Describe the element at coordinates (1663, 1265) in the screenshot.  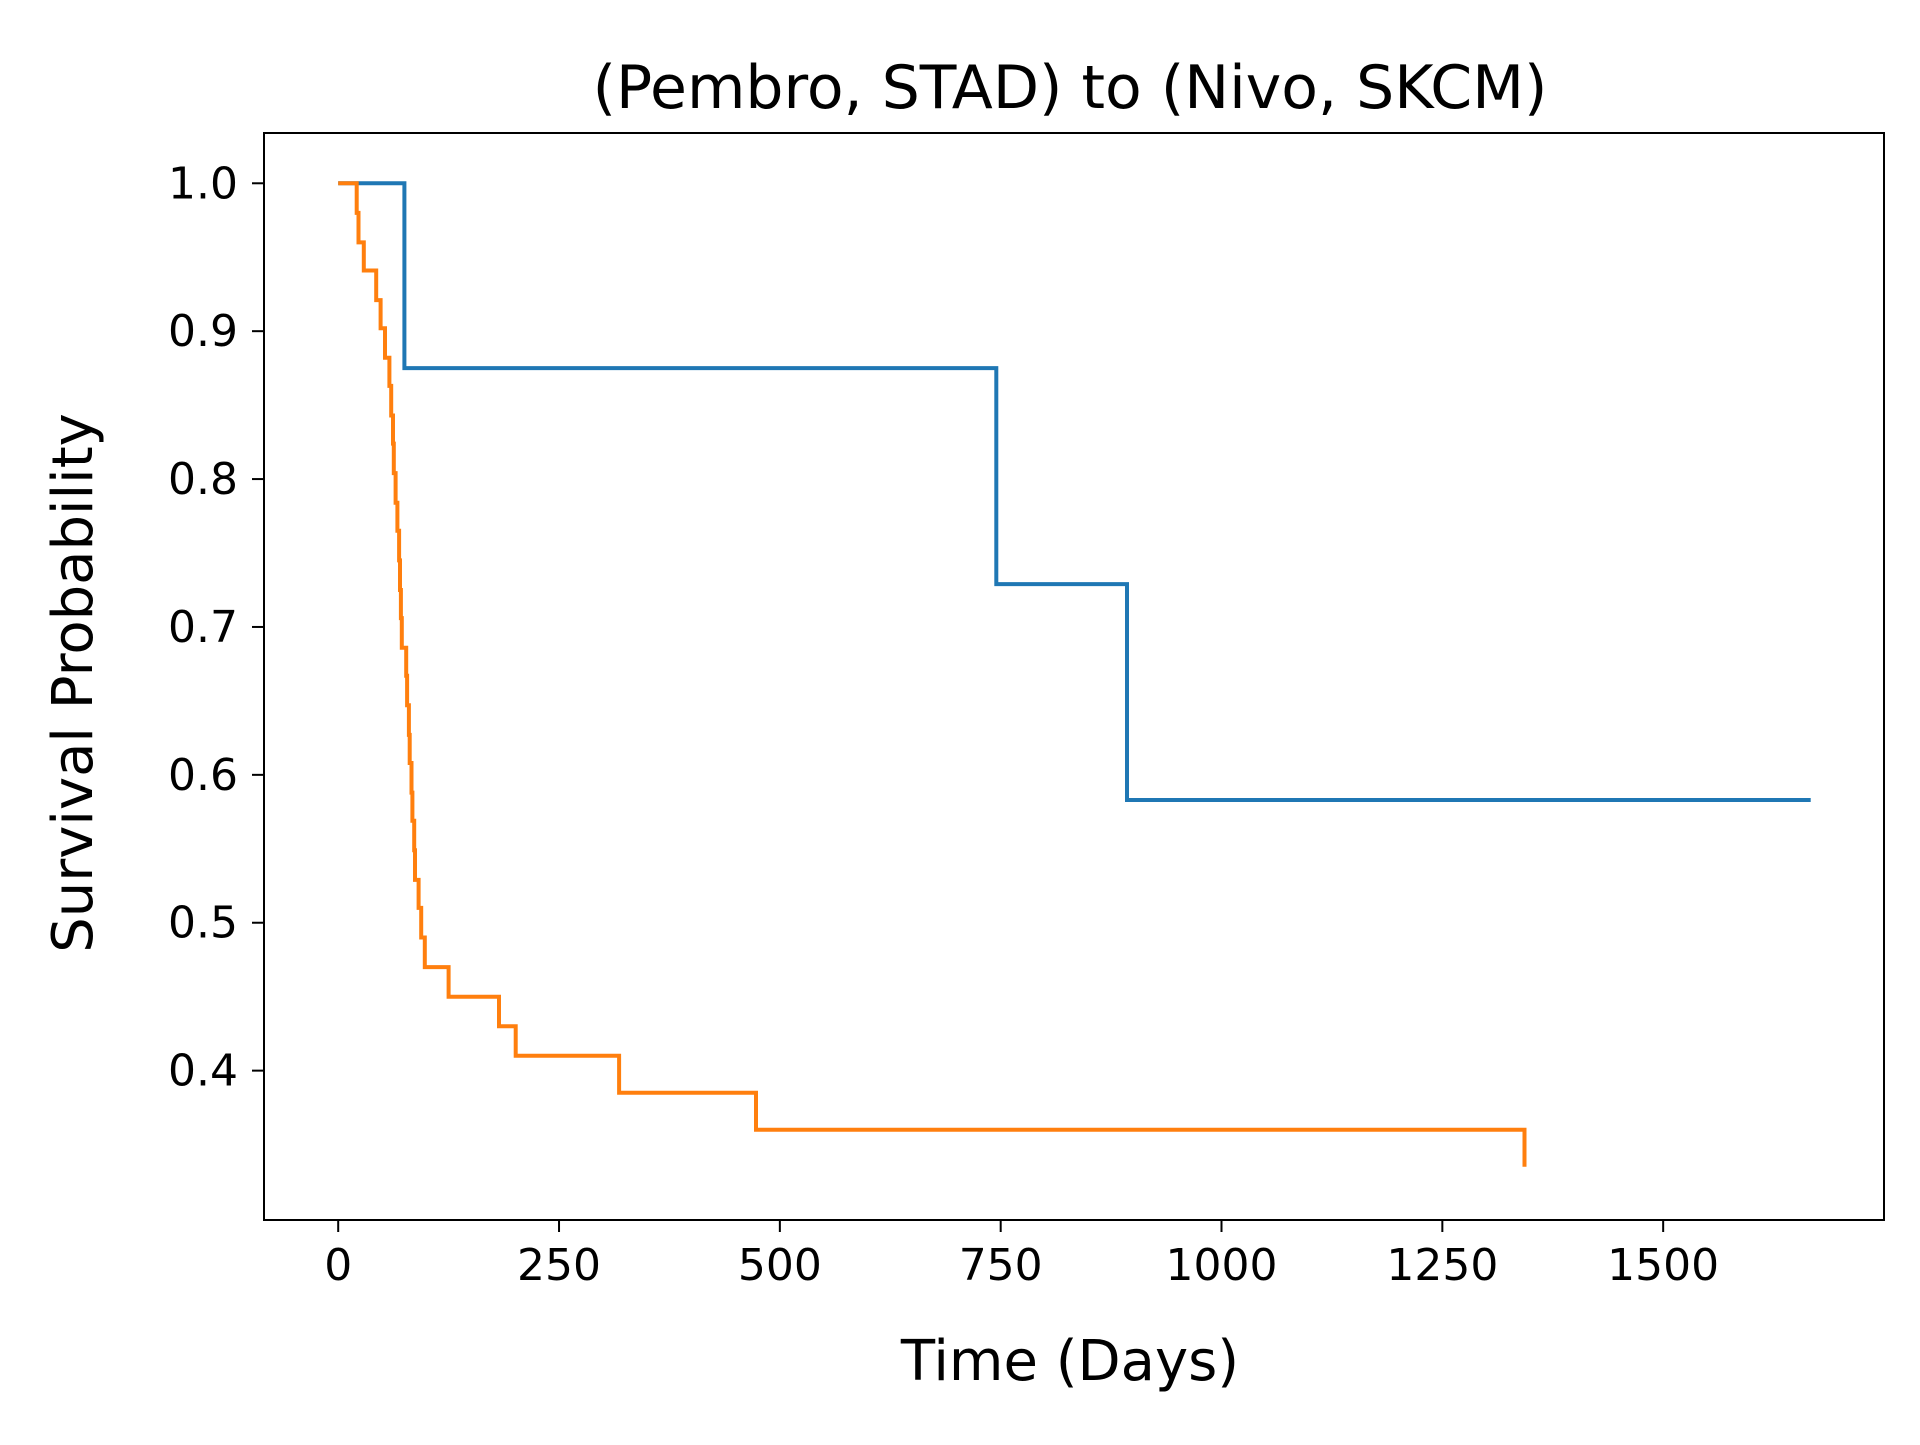
I see `x-tick-label: 1500` at that location.